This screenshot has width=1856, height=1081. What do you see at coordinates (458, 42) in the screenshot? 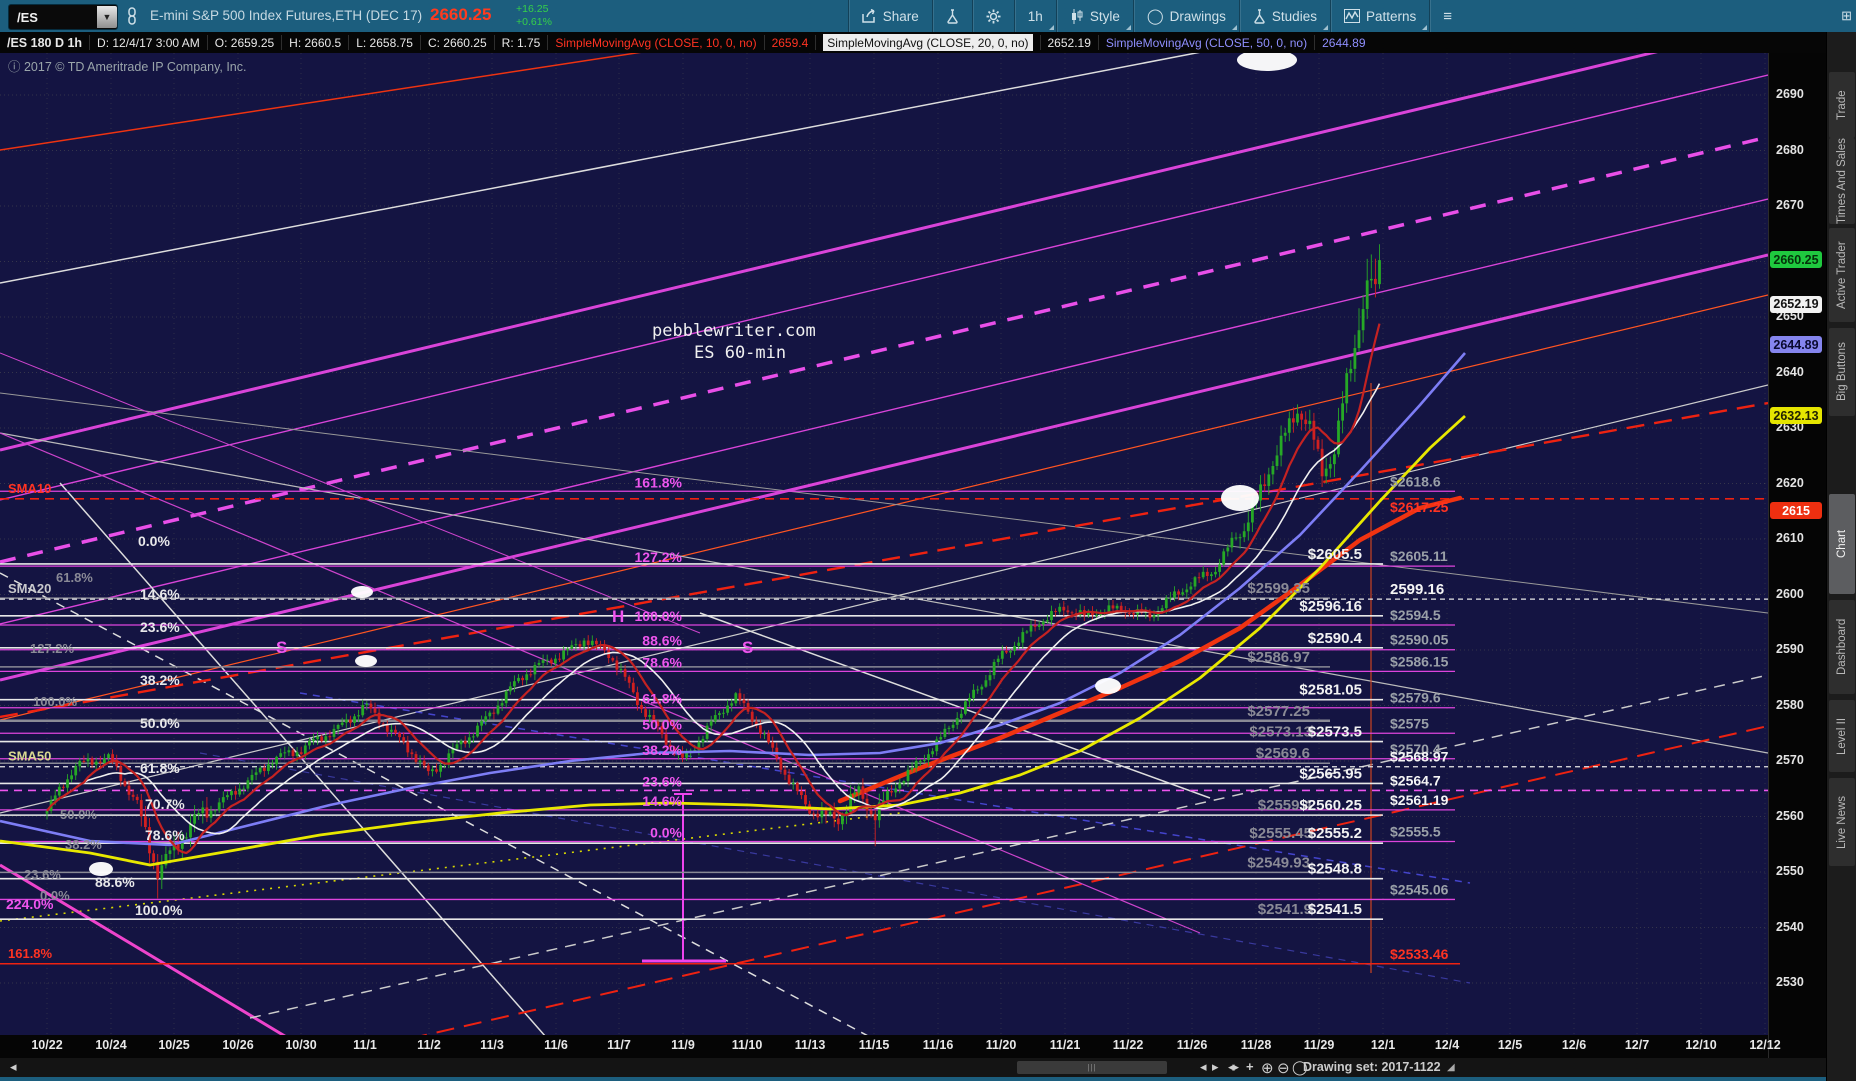
I see `ohlc-field: C: 2660.25` at bounding box center [458, 42].